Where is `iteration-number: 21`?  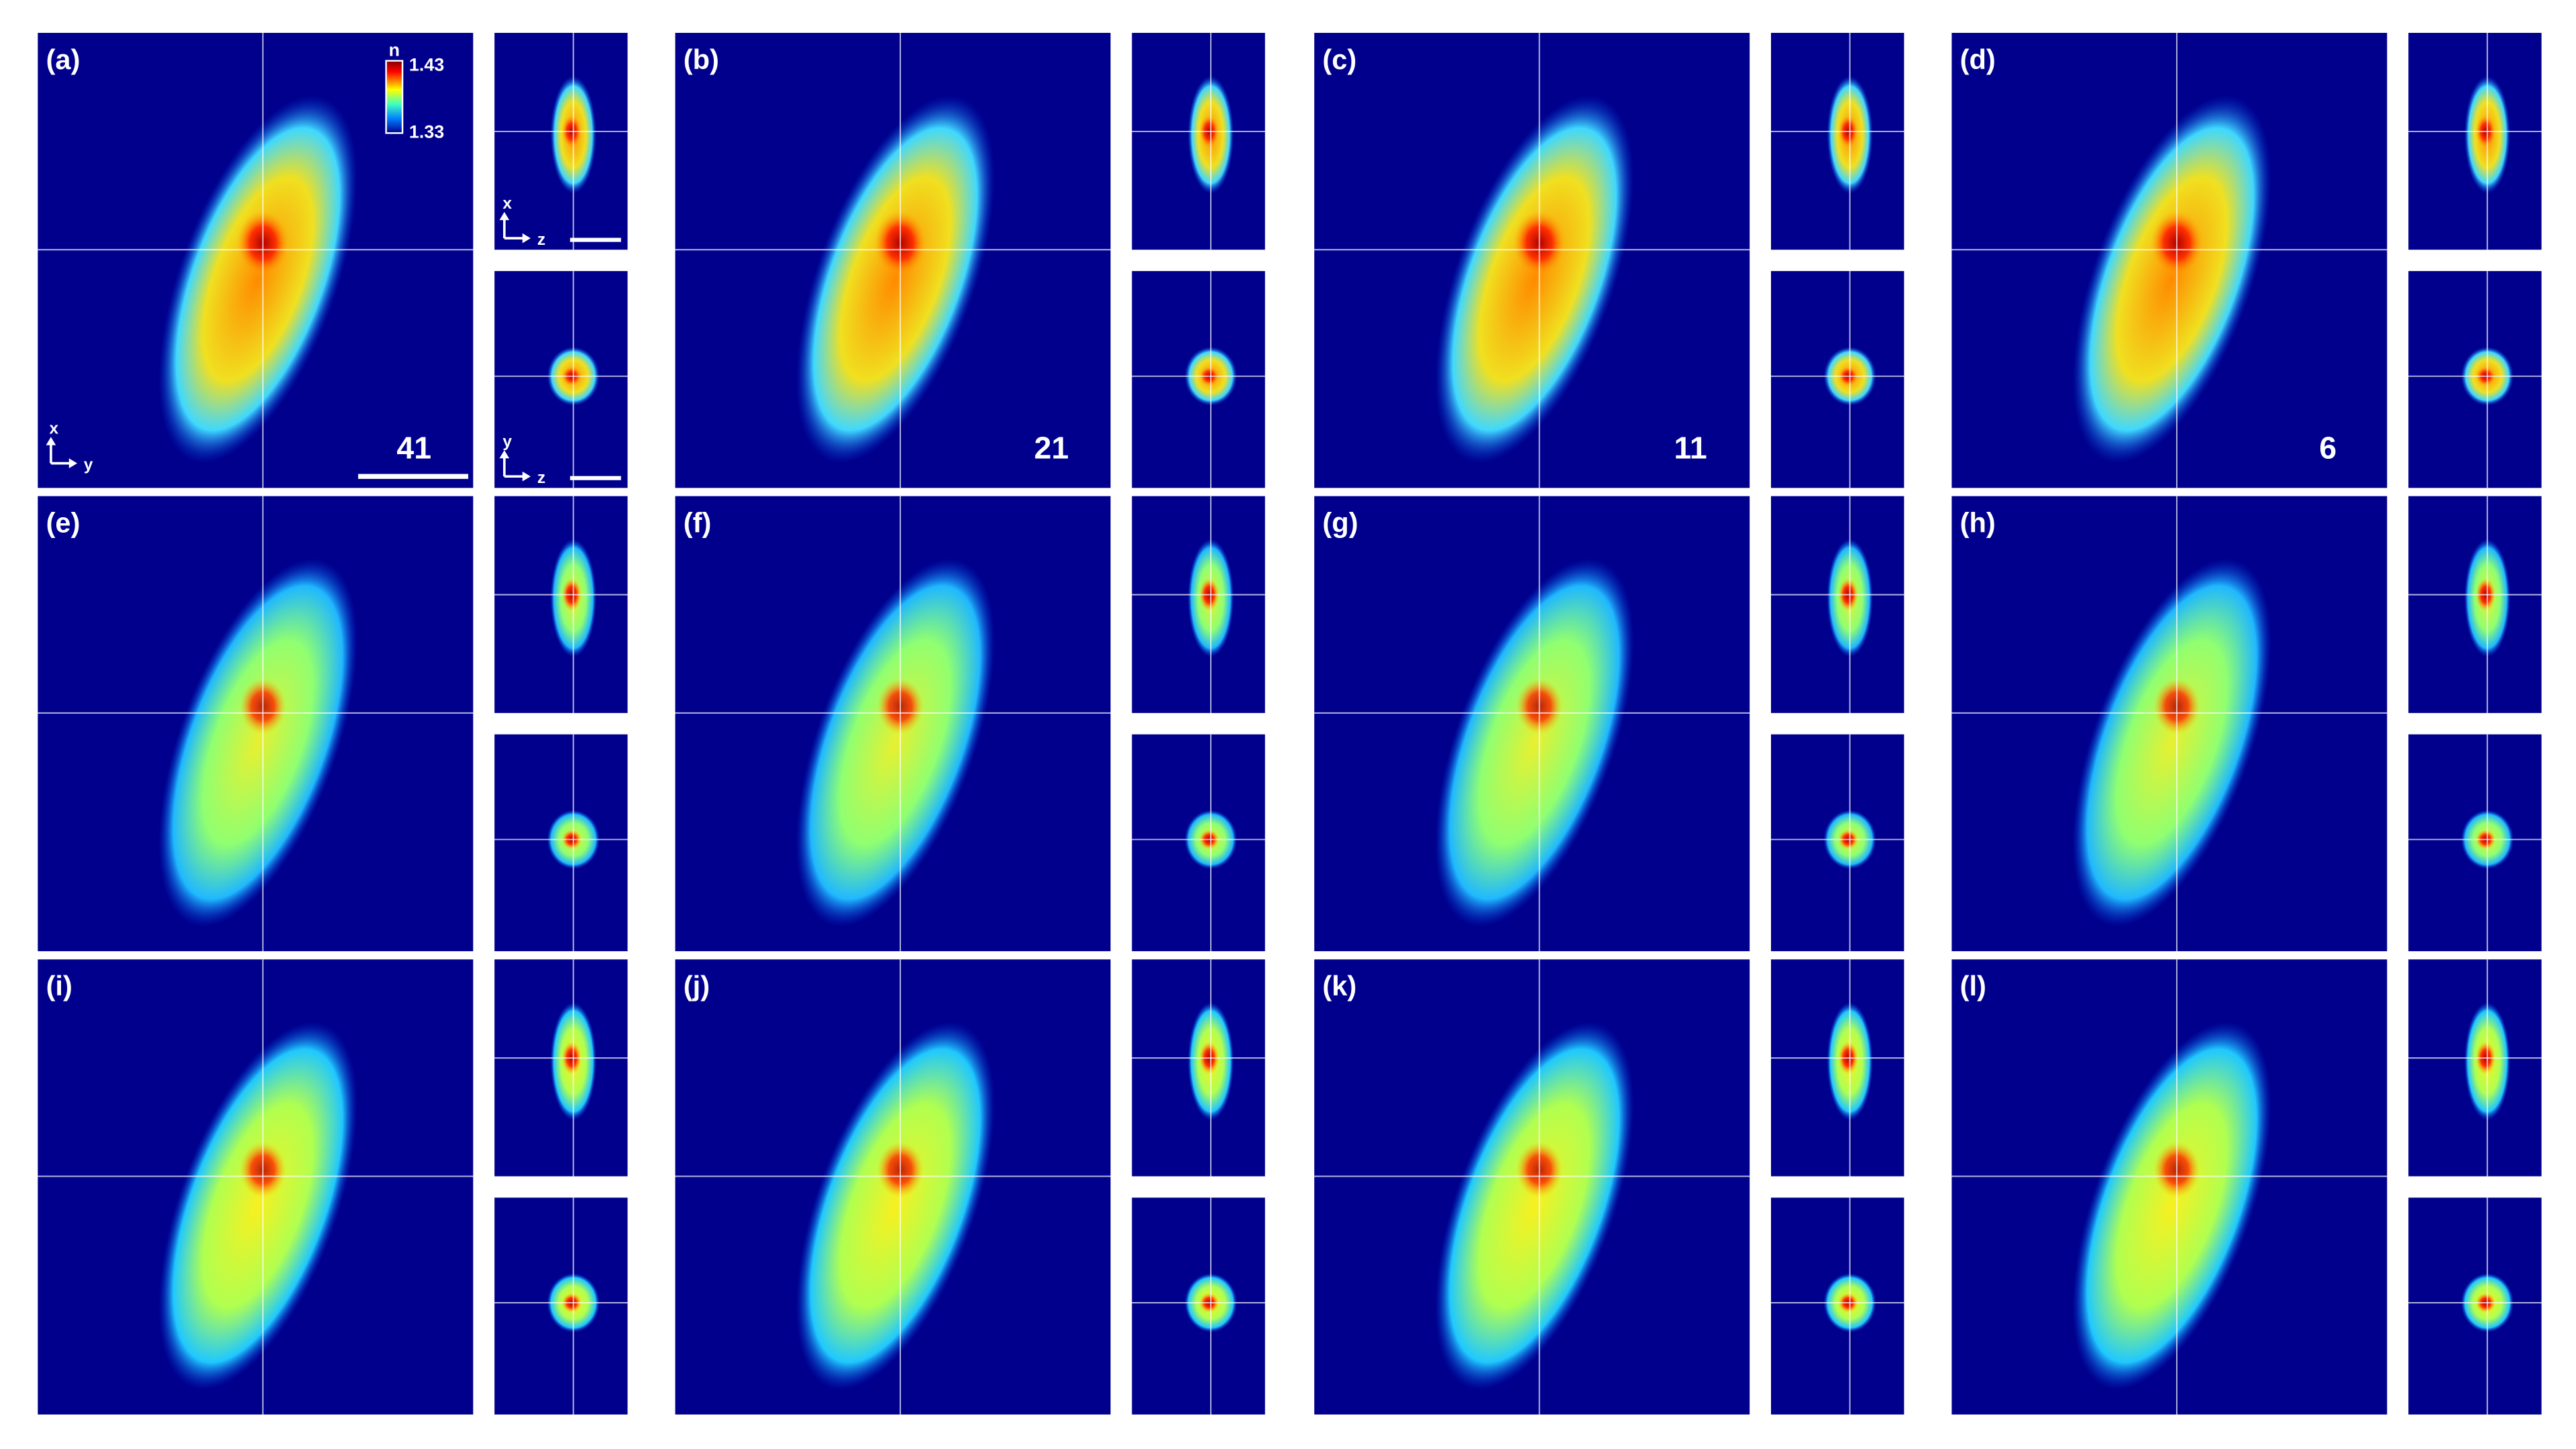
iteration-number: 21 is located at coordinates (1051, 447).